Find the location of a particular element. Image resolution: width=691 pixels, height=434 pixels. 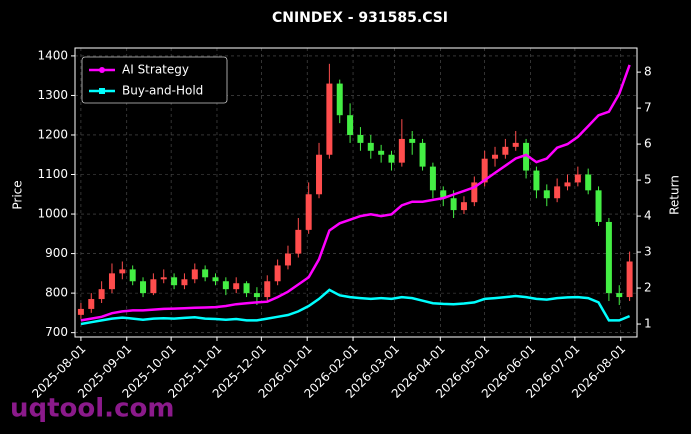

y2-tick-label: 4 is located at coordinates (648, 216).